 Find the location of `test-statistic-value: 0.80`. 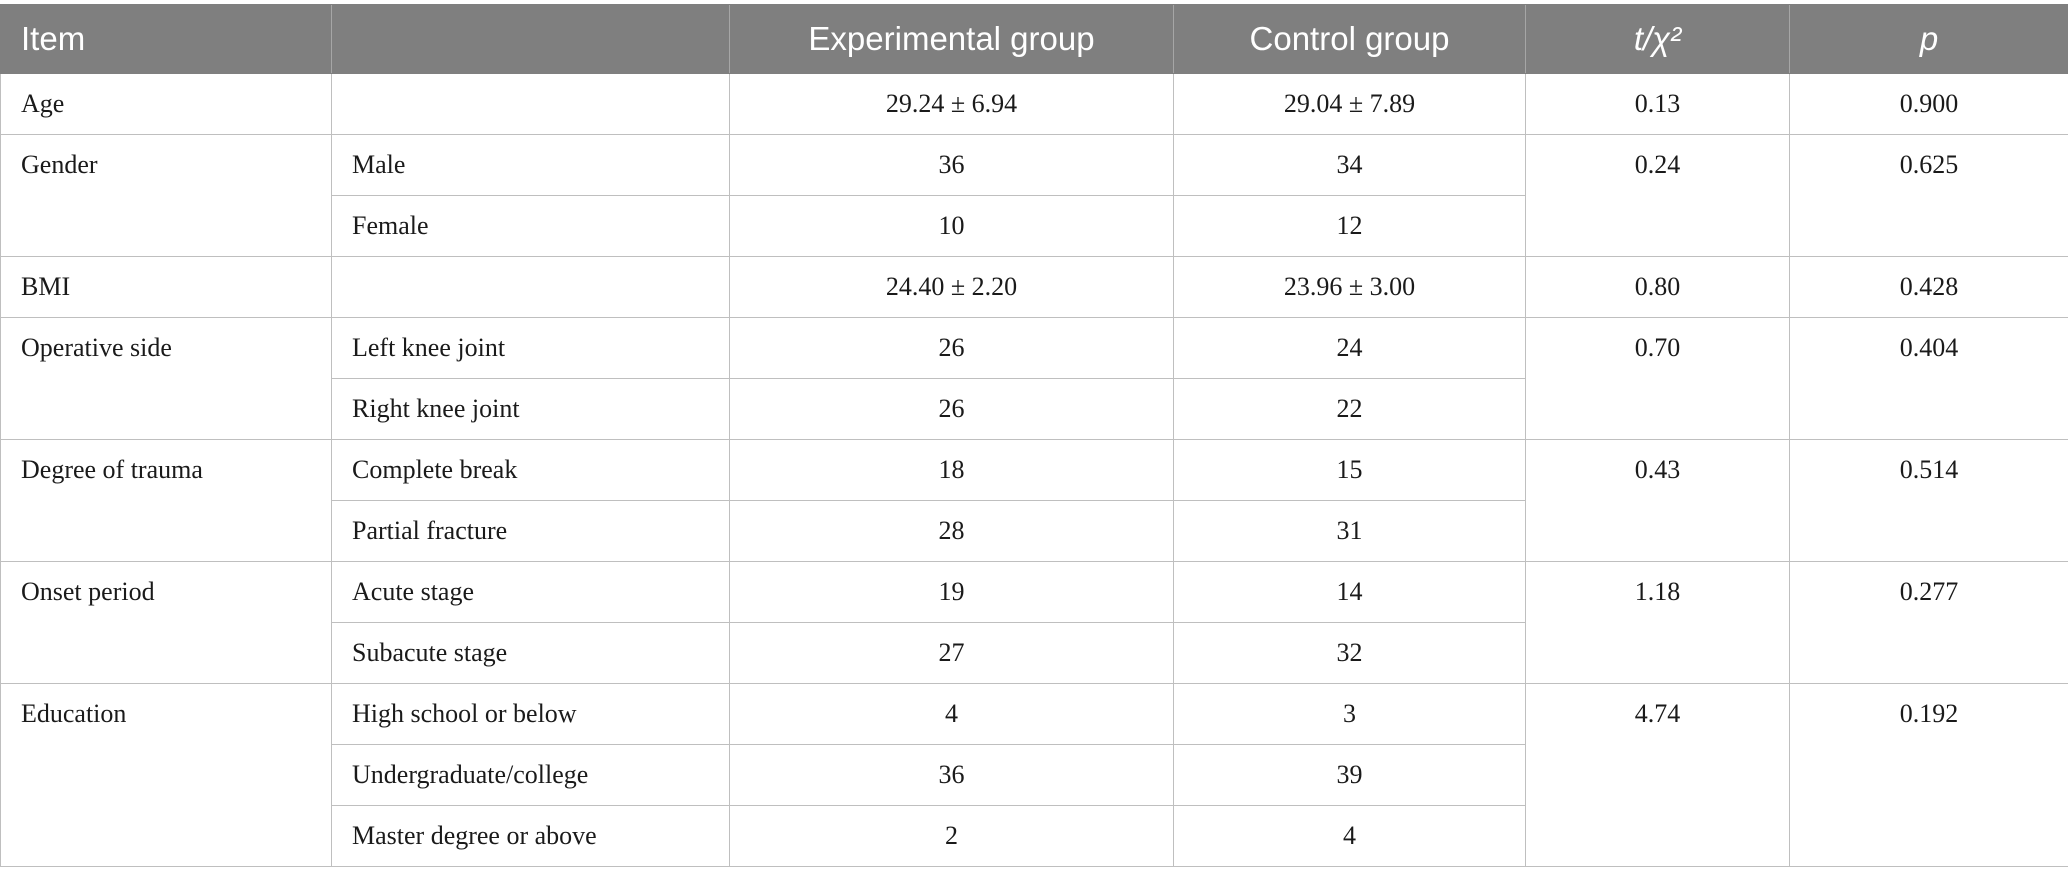

test-statistic-value: 0.80 is located at coordinates (1657, 287).